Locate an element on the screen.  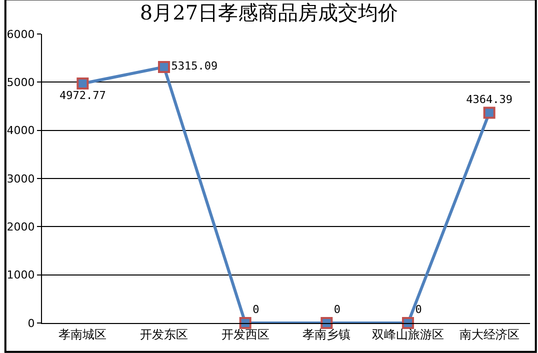
x-tick-label: 南大经济区 is located at coordinates (489, 334).